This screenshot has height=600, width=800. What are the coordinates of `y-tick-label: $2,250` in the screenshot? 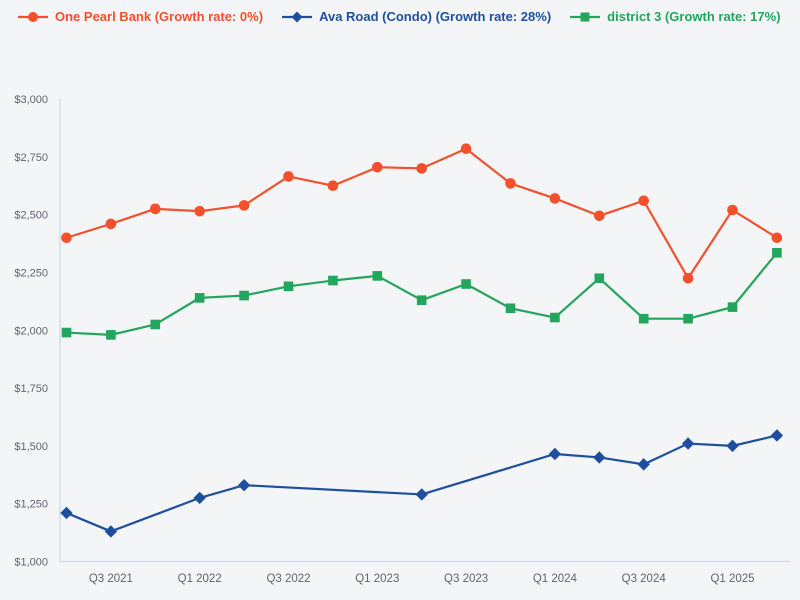 It's located at (31, 273).